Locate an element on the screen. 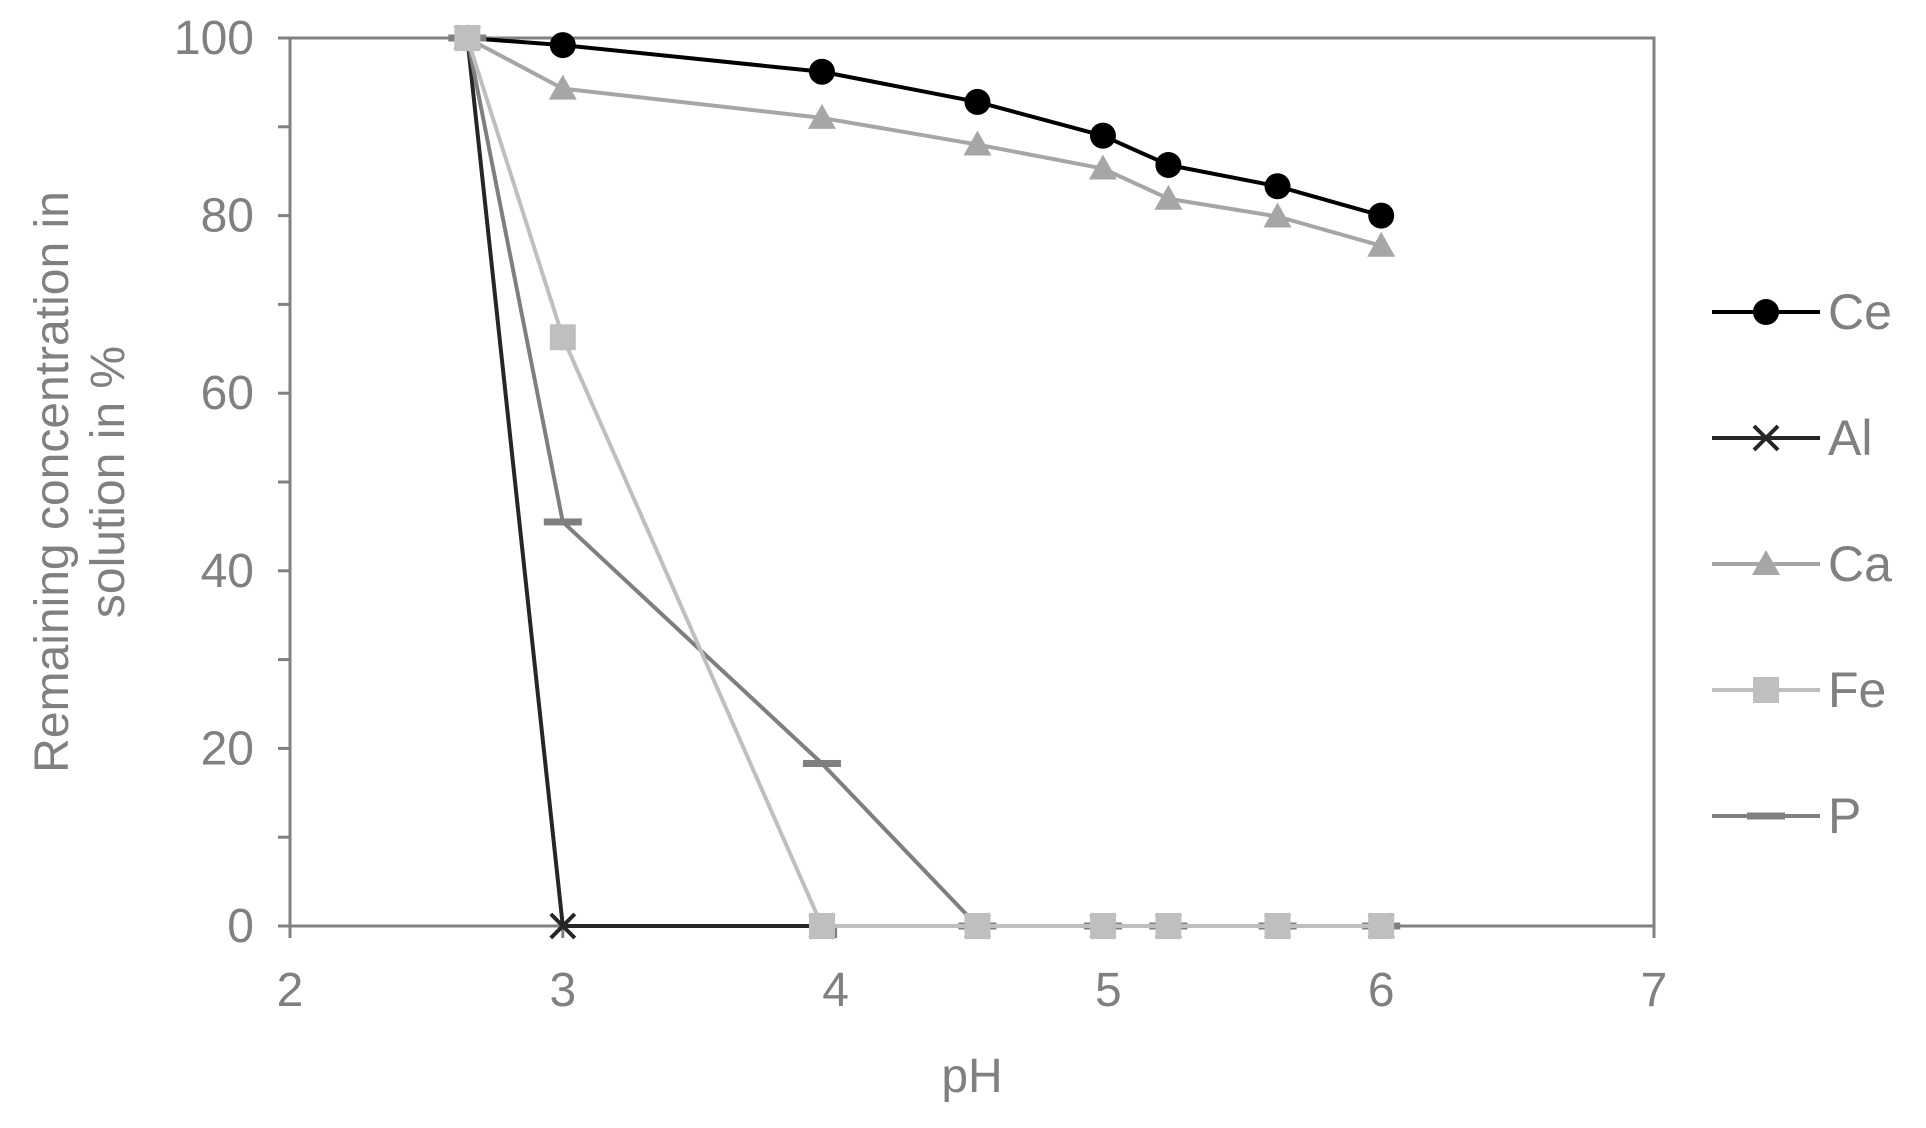 This screenshot has width=1926, height=1128. x-tick-label: 5 is located at coordinates (1108, 990).